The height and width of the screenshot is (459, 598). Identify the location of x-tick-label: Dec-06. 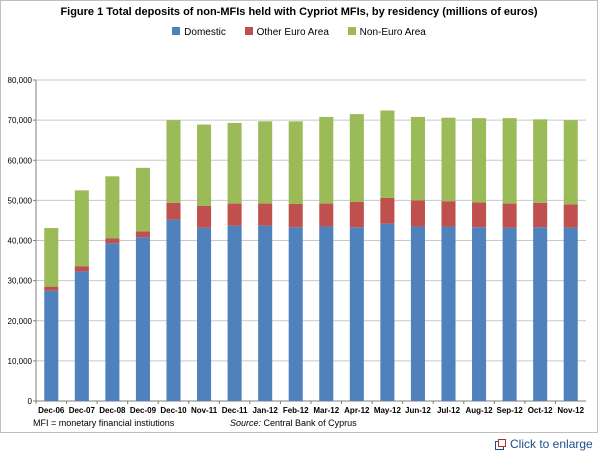
(51, 410).